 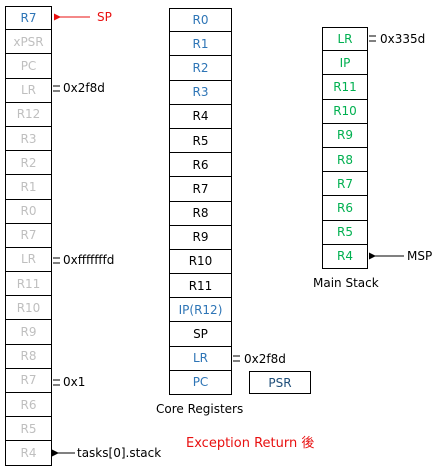 I want to click on task-stack-cell: R0, so click(x=28, y=211).